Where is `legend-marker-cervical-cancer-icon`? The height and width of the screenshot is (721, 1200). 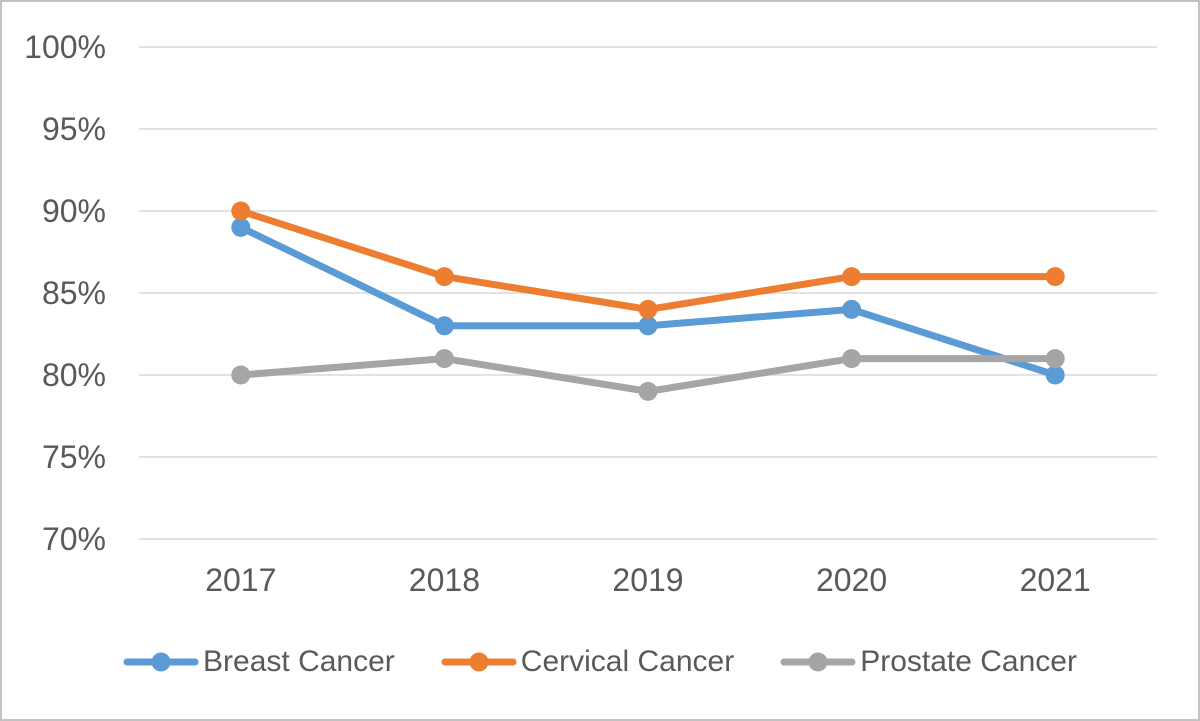
legend-marker-cervical-cancer-icon is located at coordinates (479, 662).